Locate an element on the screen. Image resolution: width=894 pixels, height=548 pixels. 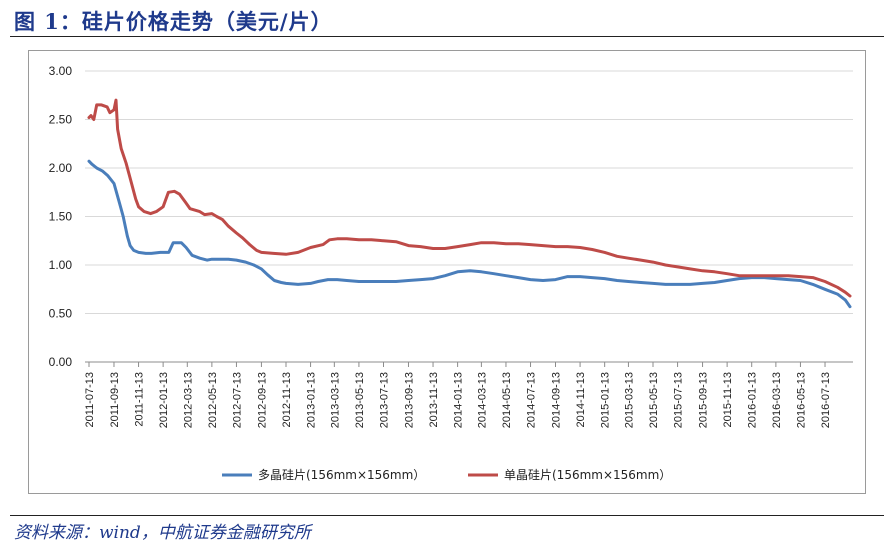
source-label: 资料来源： is located at coordinates (56, 533).